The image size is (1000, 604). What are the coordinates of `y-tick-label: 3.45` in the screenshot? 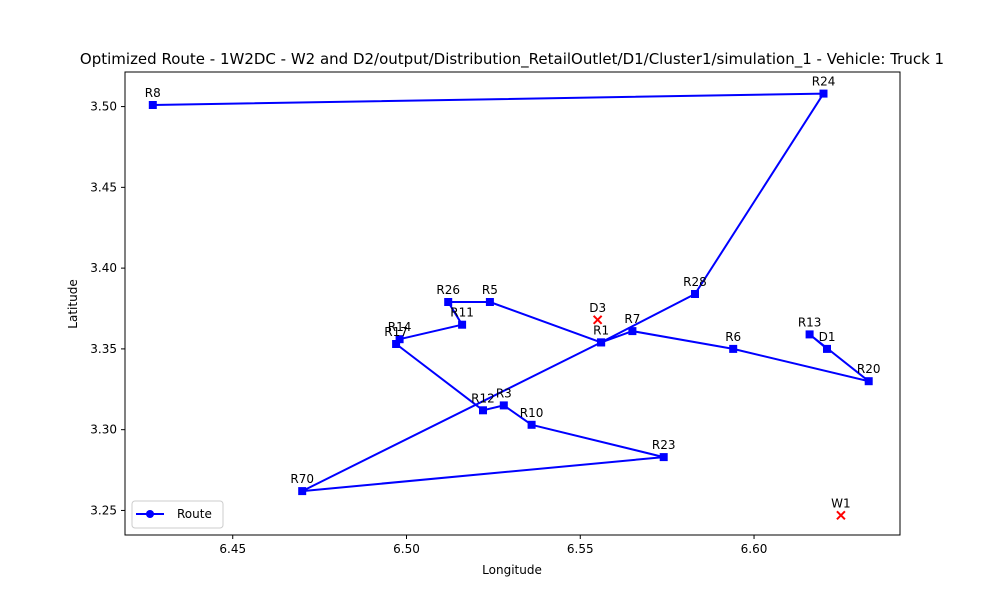 It's located at (103, 187).